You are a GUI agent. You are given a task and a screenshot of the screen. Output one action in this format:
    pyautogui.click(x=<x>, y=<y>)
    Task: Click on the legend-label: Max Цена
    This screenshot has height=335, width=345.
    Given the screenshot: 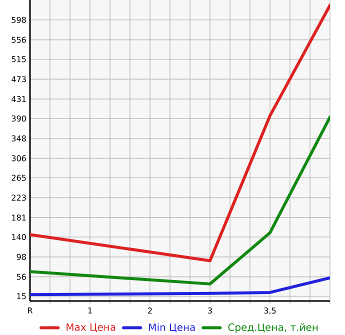 What is the action you would take?
    pyautogui.click(x=91, y=327)
    